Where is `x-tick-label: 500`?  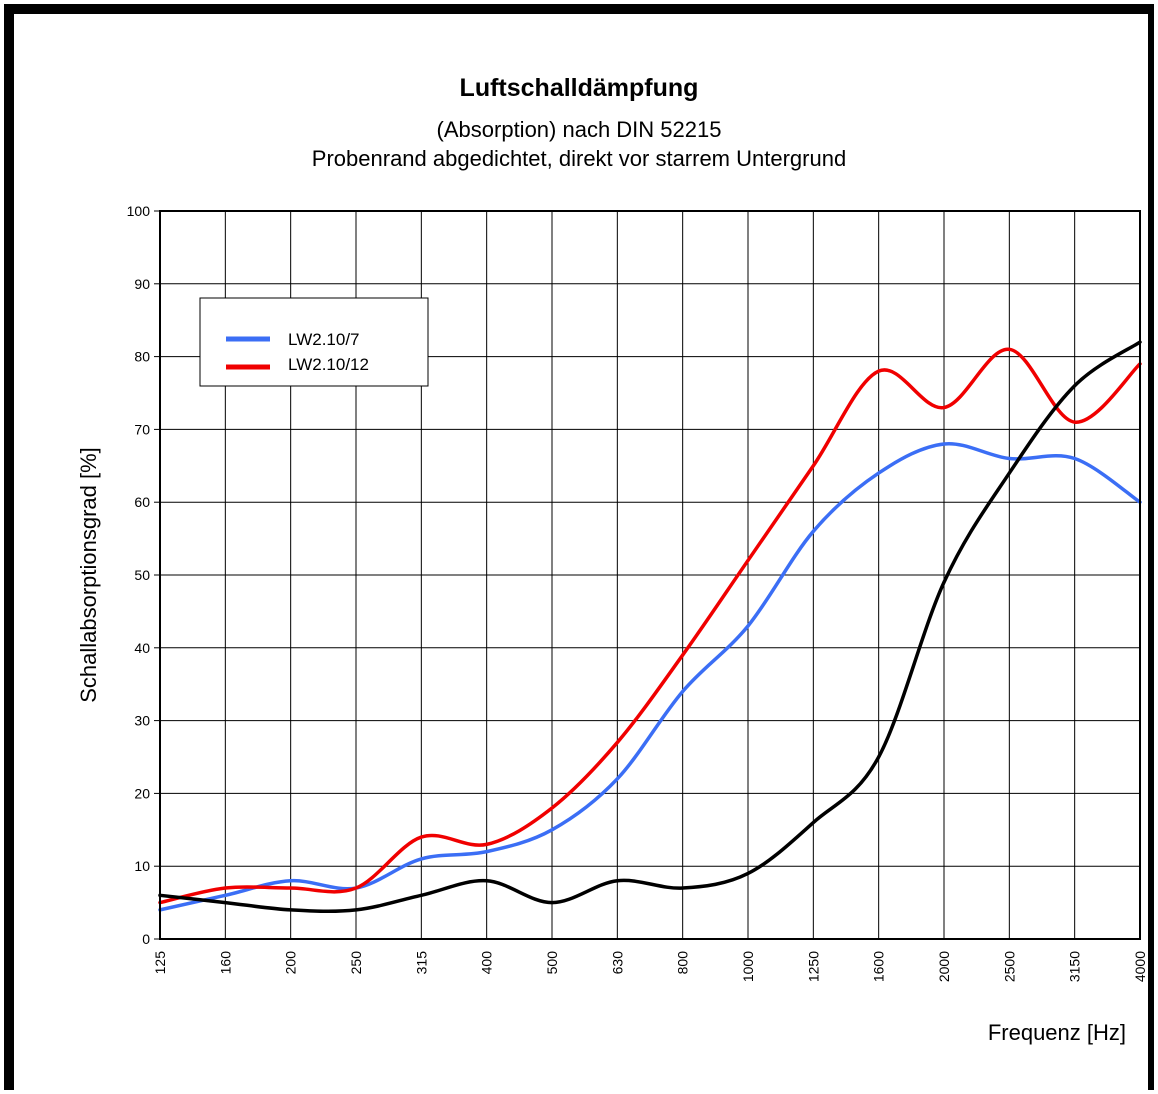 x-tick-label: 500 is located at coordinates (552, 963).